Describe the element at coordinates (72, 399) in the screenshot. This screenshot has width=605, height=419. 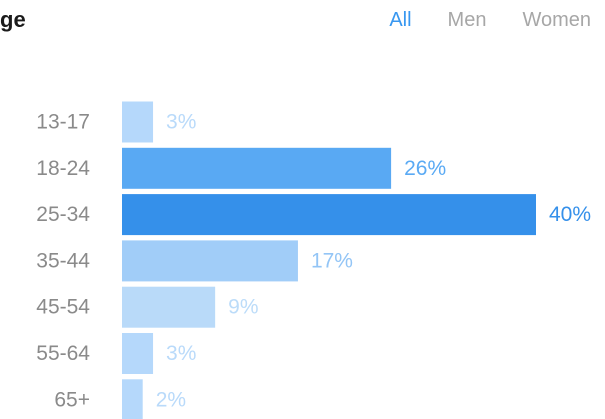
I see `category-label: 65+` at that location.